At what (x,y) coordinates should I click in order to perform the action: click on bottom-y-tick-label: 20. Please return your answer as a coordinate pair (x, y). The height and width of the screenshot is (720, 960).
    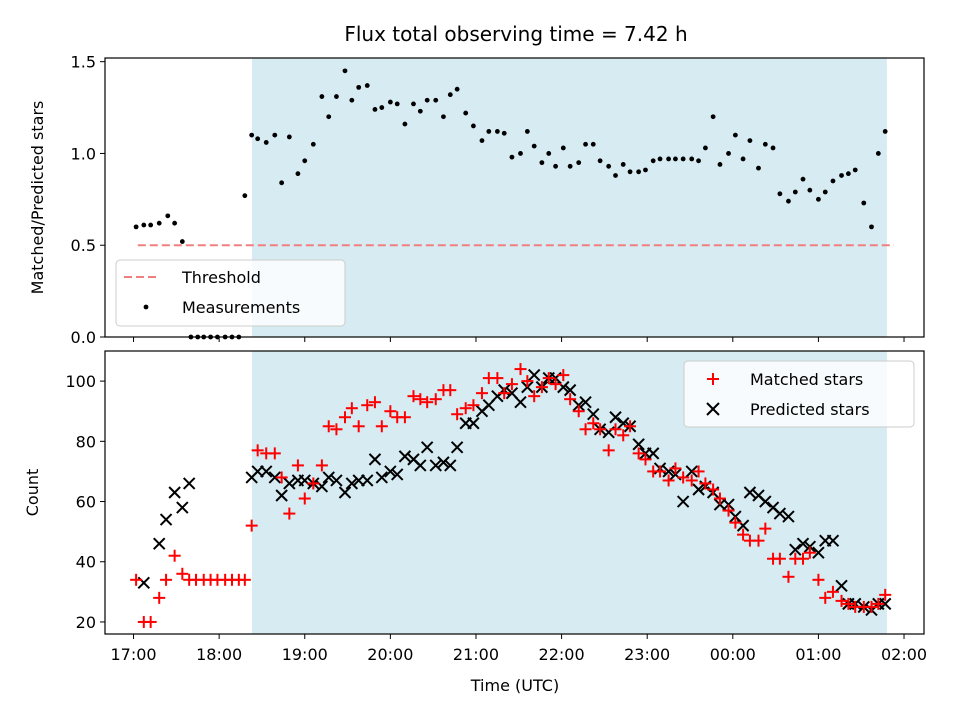
    Looking at the image, I should click on (86, 622).